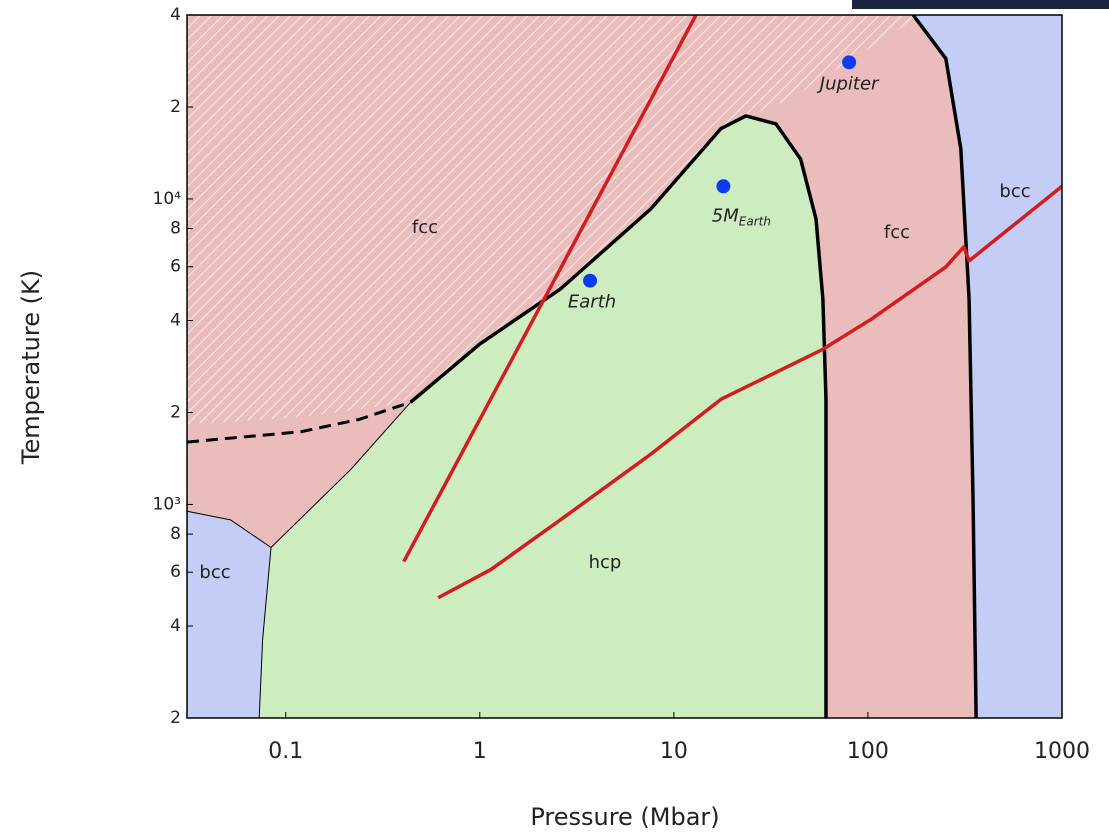 Image resolution: width=1109 pixels, height=838 pixels. Describe the element at coordinates (605, 562) in the screenshot. I see `region-label: hcp` at that location.